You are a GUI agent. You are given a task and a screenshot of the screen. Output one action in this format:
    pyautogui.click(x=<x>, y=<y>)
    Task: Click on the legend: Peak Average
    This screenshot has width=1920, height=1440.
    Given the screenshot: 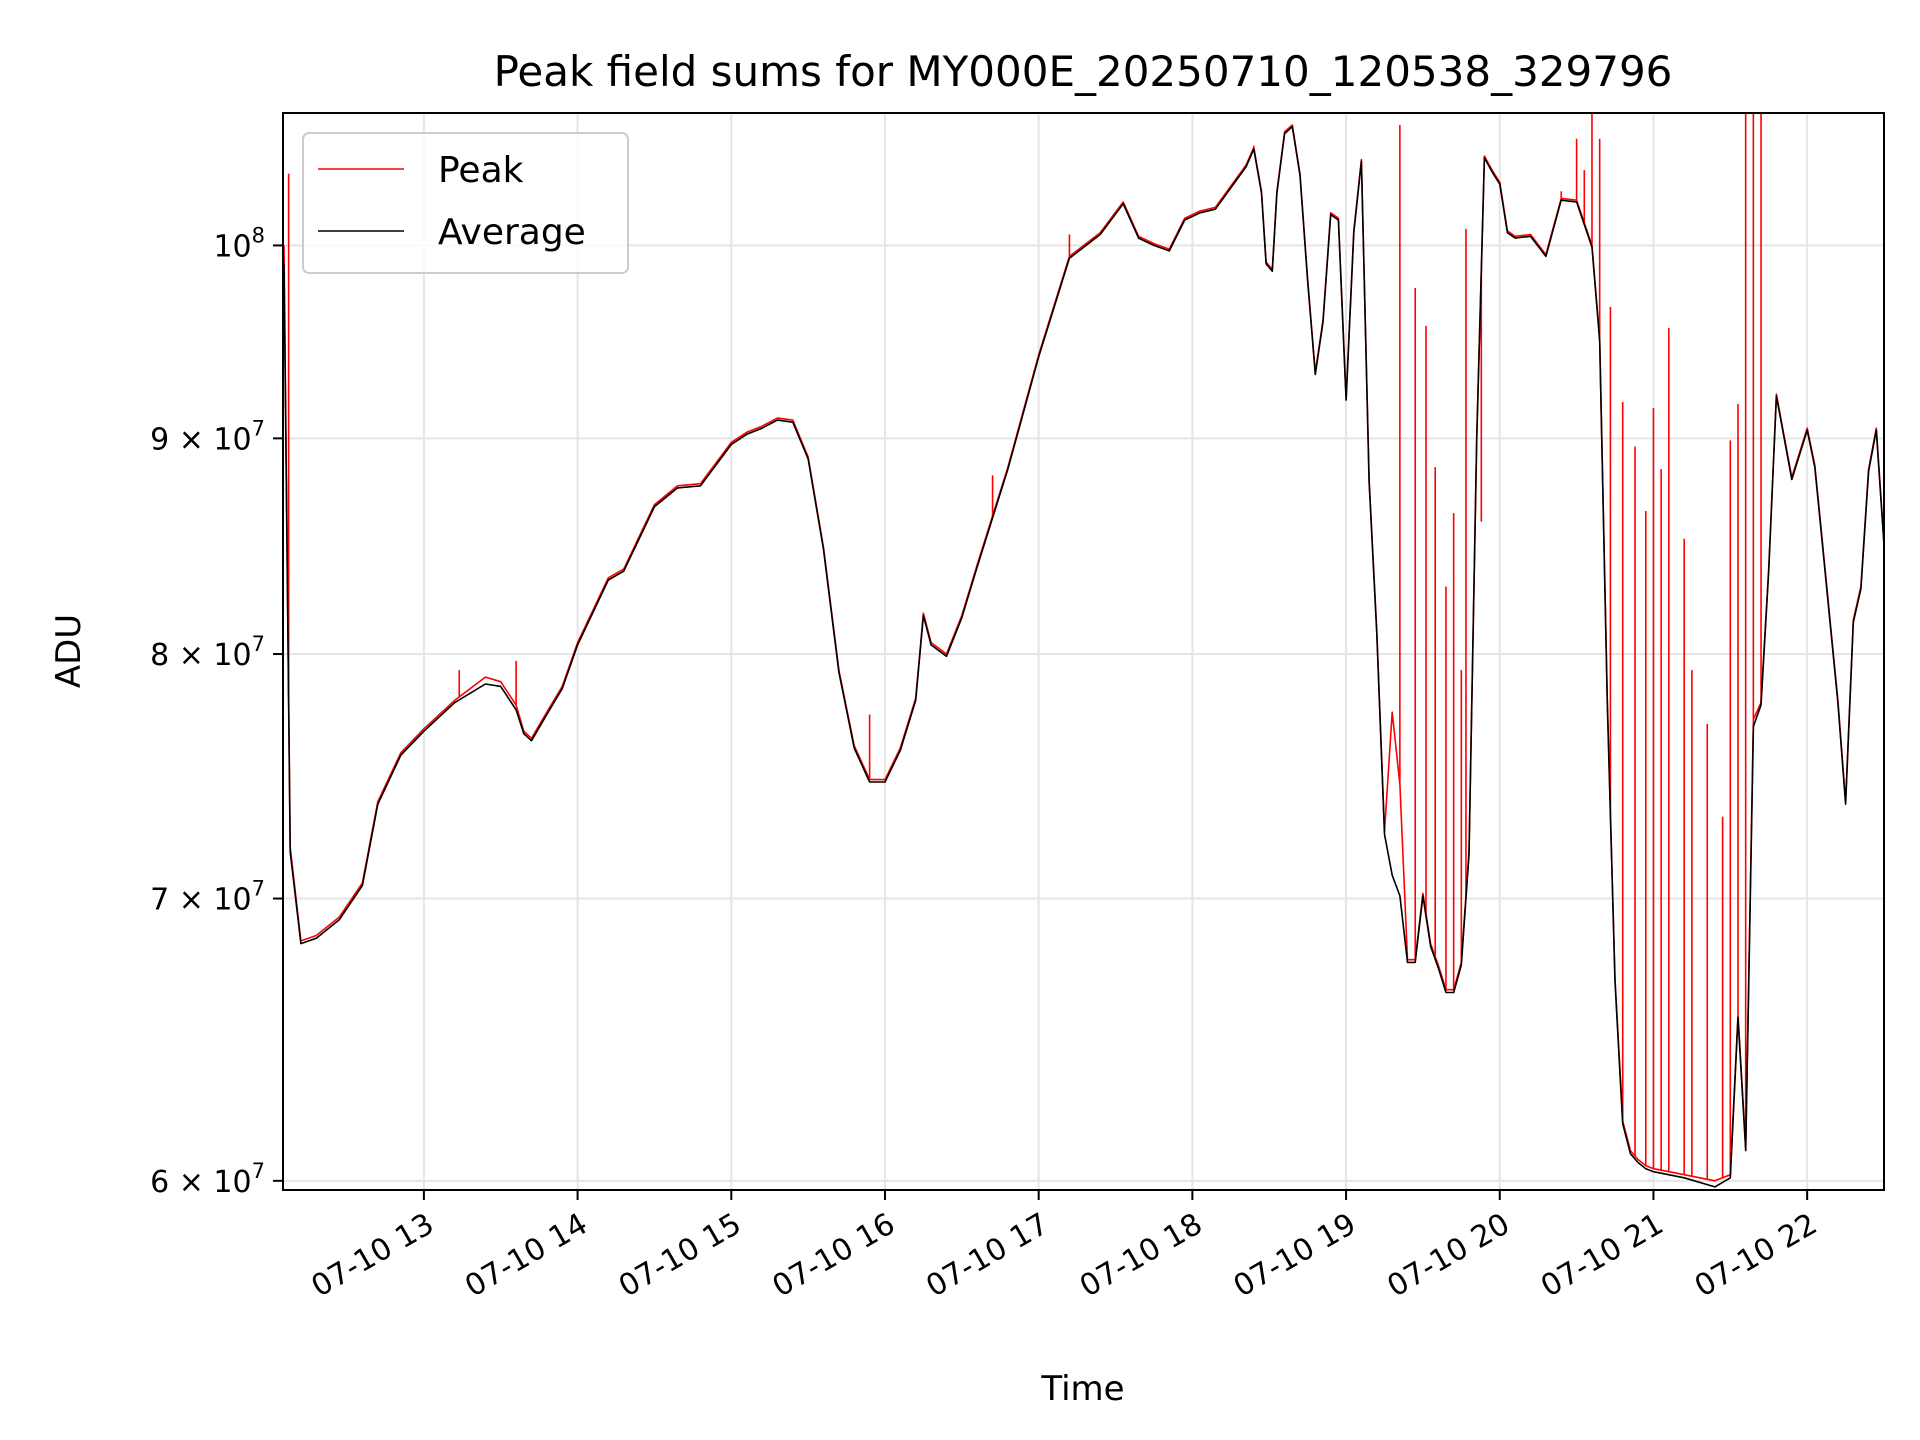 What is the action you would take?
    pyautogui.click(x=465, y=203)
    